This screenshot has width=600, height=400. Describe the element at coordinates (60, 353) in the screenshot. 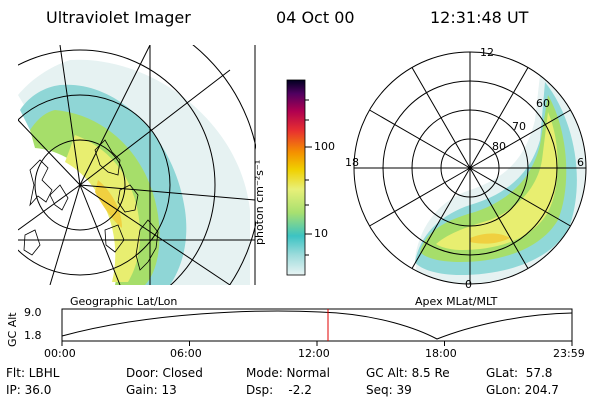

I see `altitude-xtick-0000: 00:00` at that location.